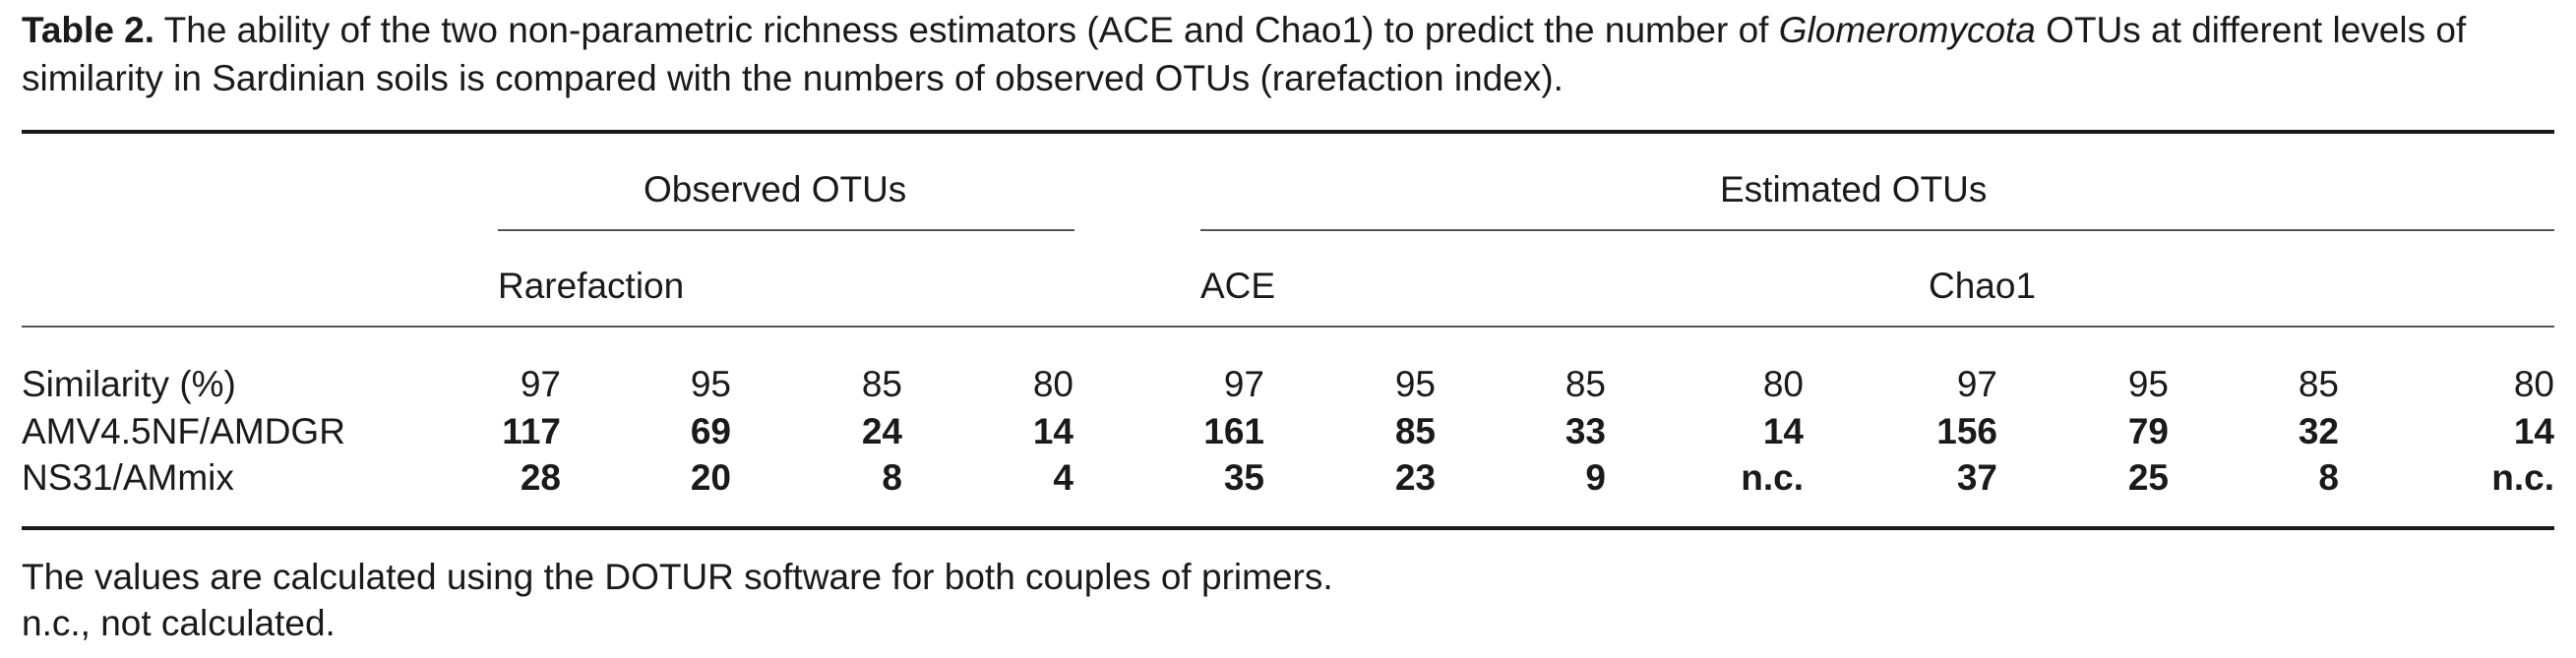 The image size is (2576, 658). What do you see at coordinates (1415, 384) in the screenshot?
I see `cell-similarity-ace-95: 95` at bounding box center [1415, 384].